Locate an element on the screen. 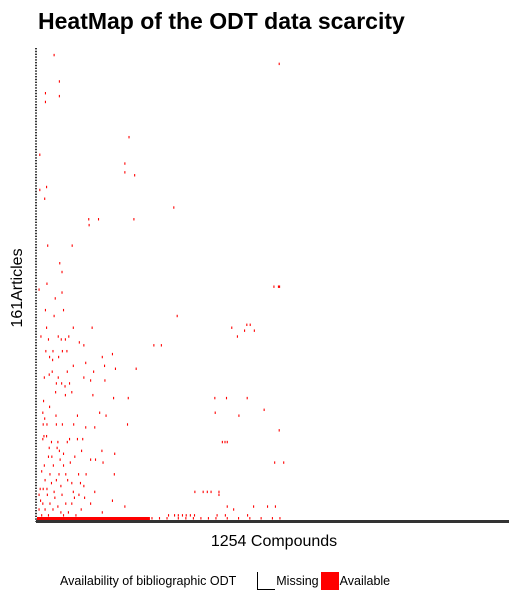  legend-title: Availability of bibliographic ODT is located at coordinates (148, 581).